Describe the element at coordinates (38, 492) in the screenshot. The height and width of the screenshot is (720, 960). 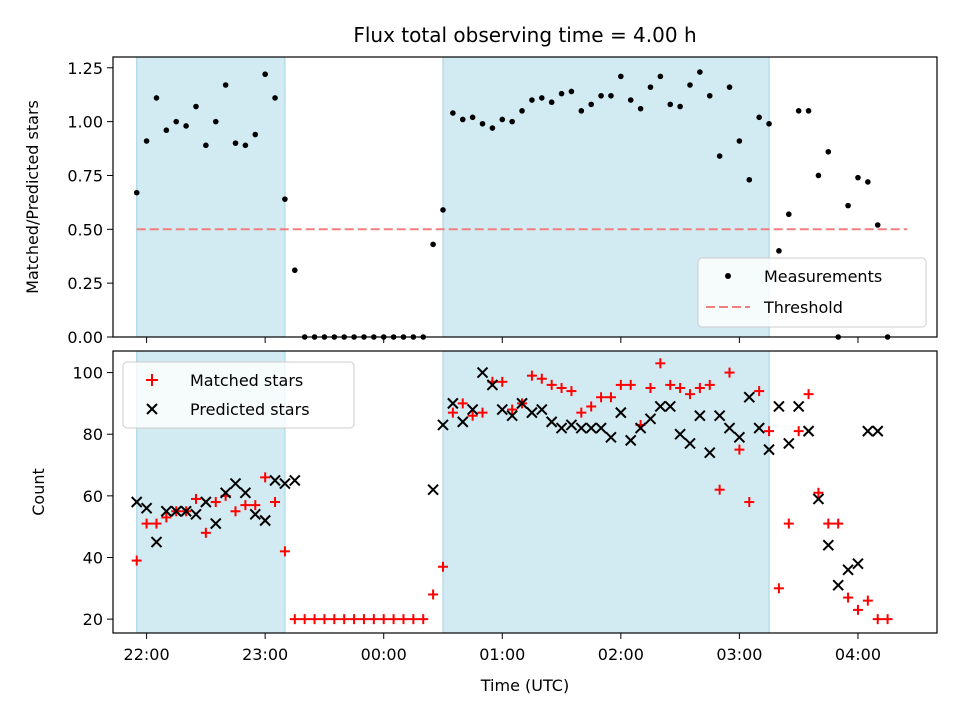
I see `bottom-panel-y-axis-label: Count` at that location.